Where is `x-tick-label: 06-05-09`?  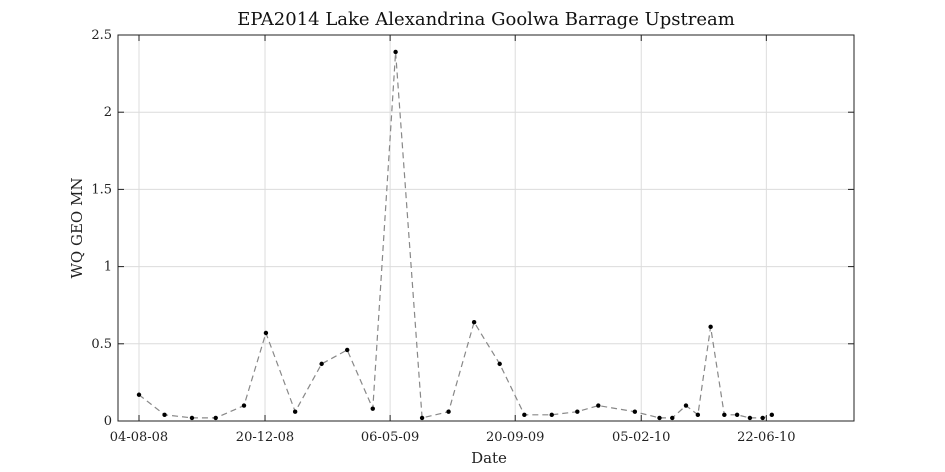
x-tick-label: 06-05-09 is located at coordinates (390, 437).